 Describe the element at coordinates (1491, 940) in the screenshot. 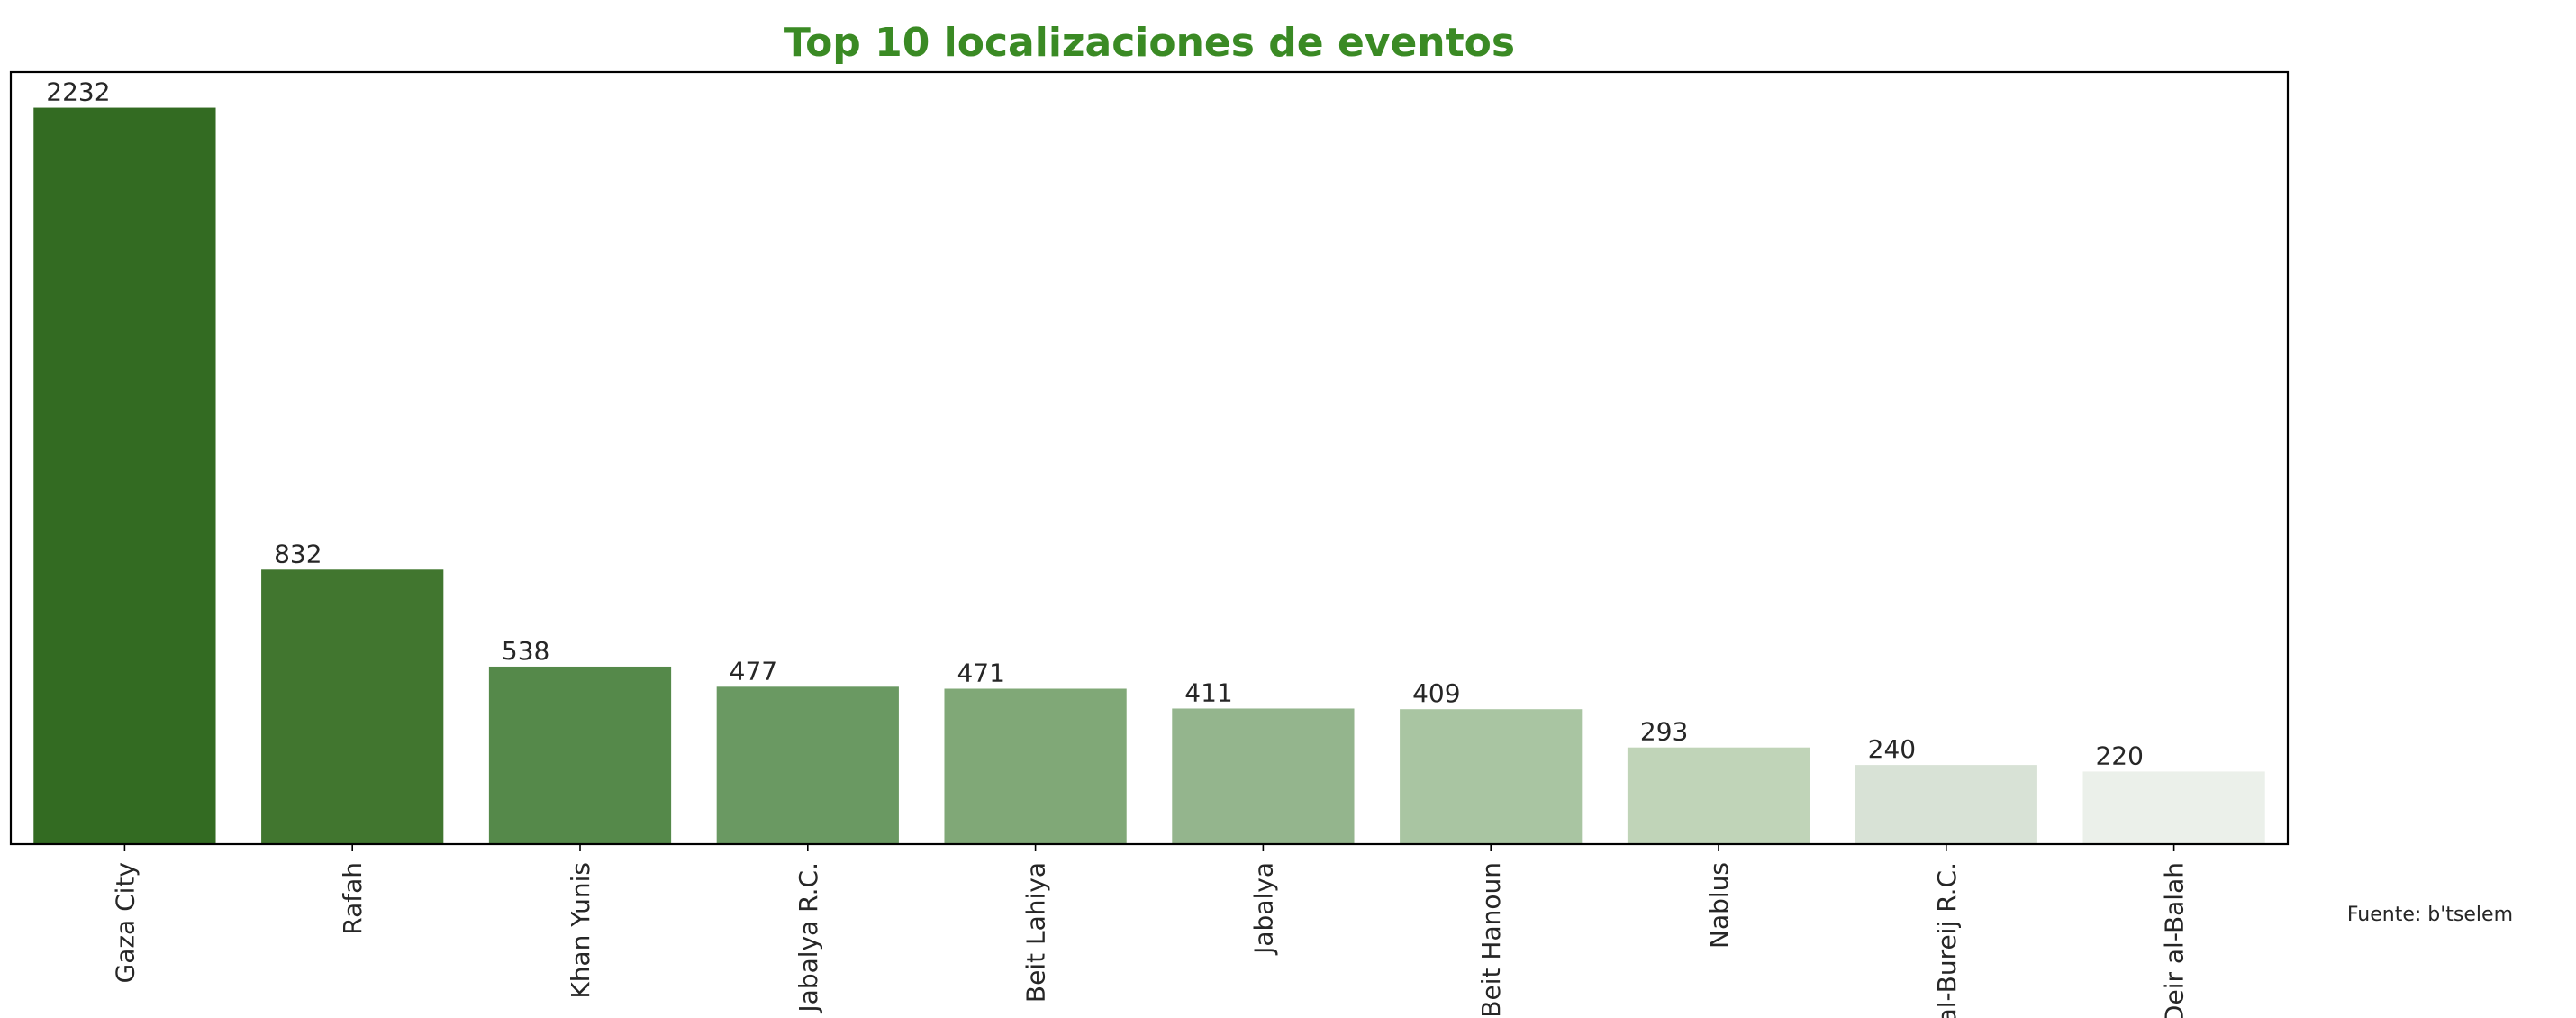

I see `x-tick-label: Beit Hanoun` at that location.